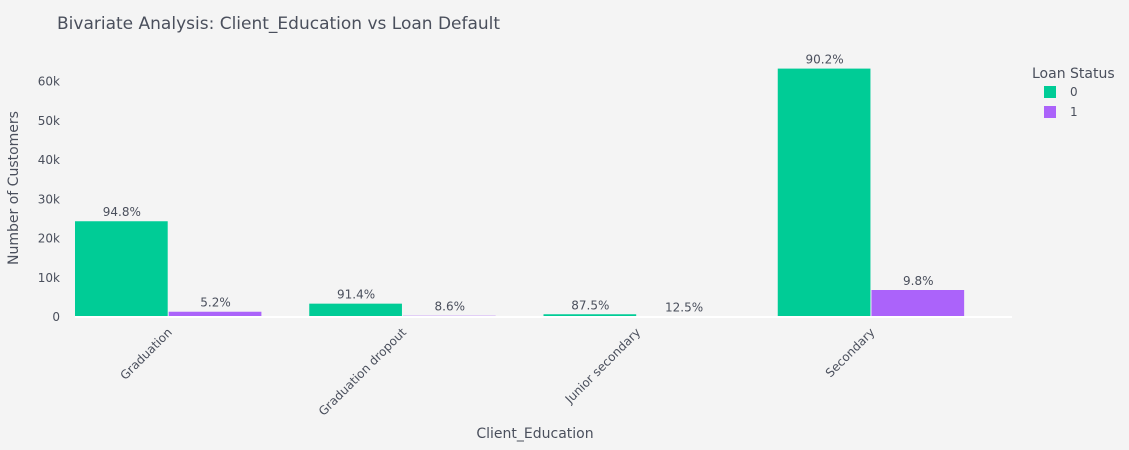 This screenshot has height=450, width=1129. I want to click on y-tick-label: 40k, so click(49, 160).